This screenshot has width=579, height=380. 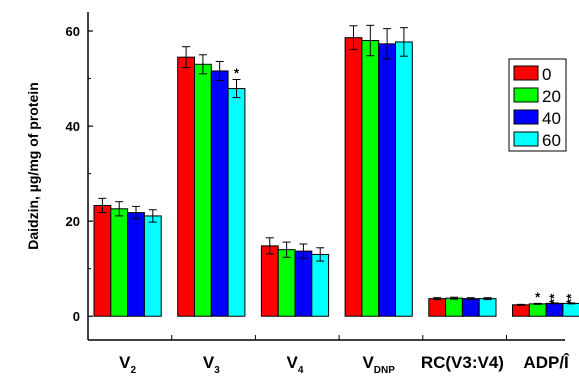 I want to click on legend: 0 20 40 60, so click(x=537, y=105).